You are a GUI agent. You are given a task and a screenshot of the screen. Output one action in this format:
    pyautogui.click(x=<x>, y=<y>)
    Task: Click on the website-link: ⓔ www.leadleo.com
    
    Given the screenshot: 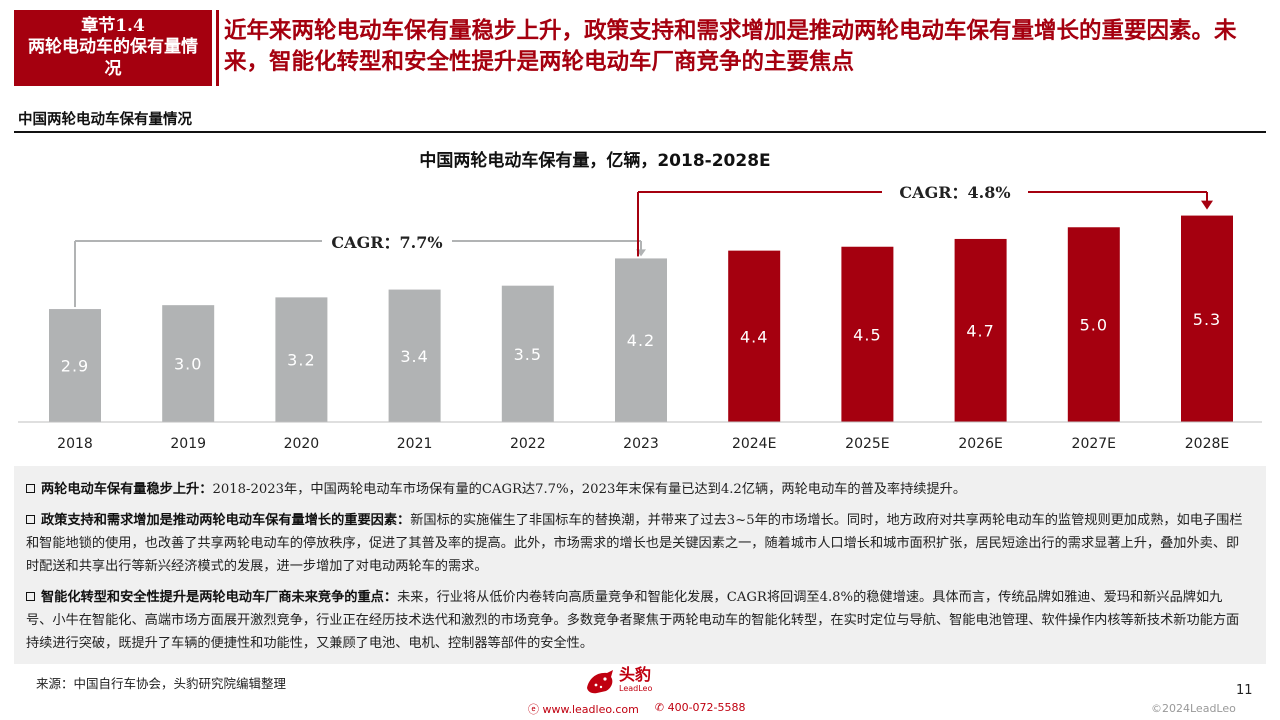 What is the action you would take?
    pyautogui.click(x=583, y=709)
    